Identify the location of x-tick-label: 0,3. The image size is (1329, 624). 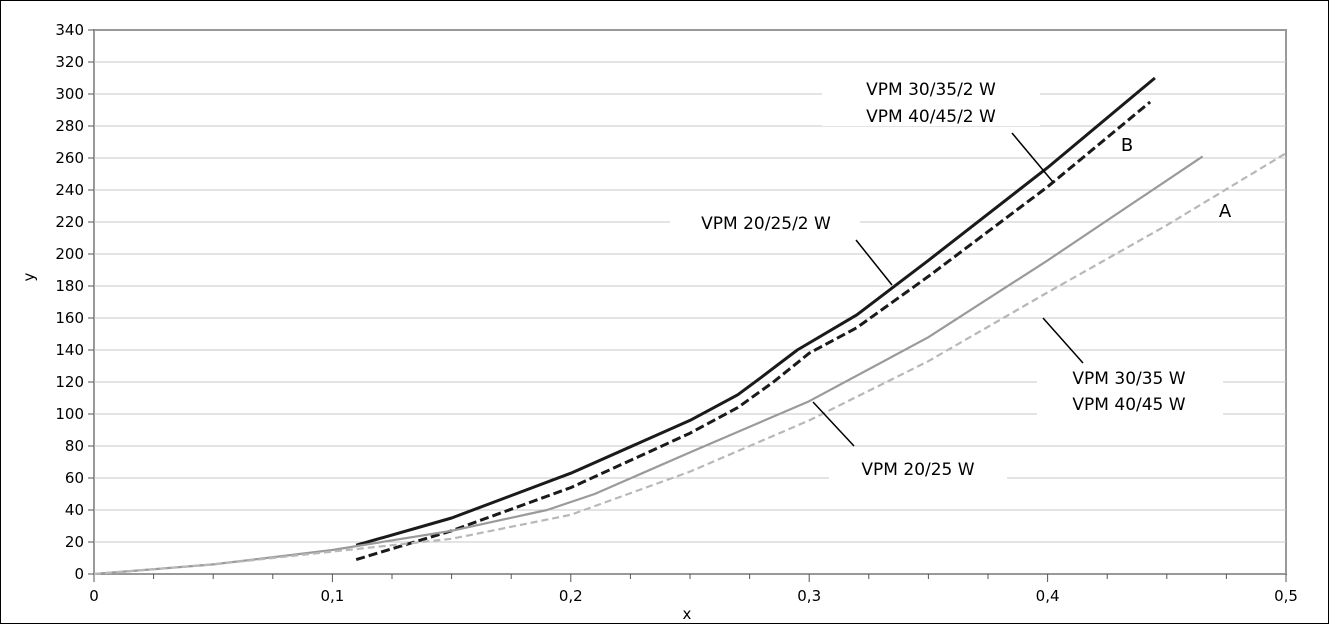
(809, 596).